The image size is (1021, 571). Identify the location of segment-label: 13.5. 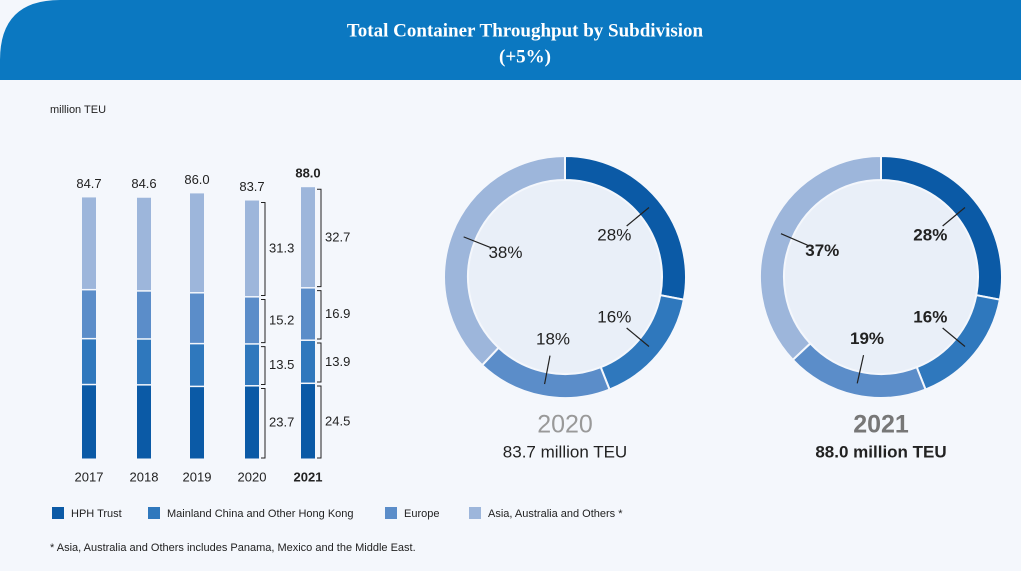
(281, 364).